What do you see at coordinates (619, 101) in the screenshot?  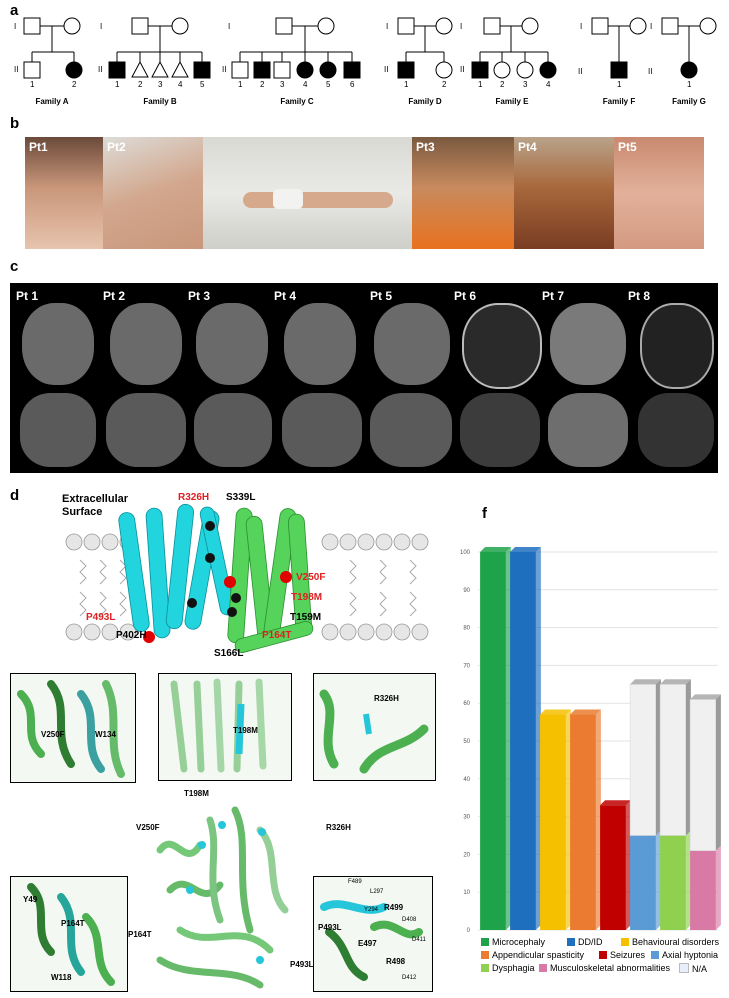 I see `family-label: Family F` at bounding box center [619, 101].